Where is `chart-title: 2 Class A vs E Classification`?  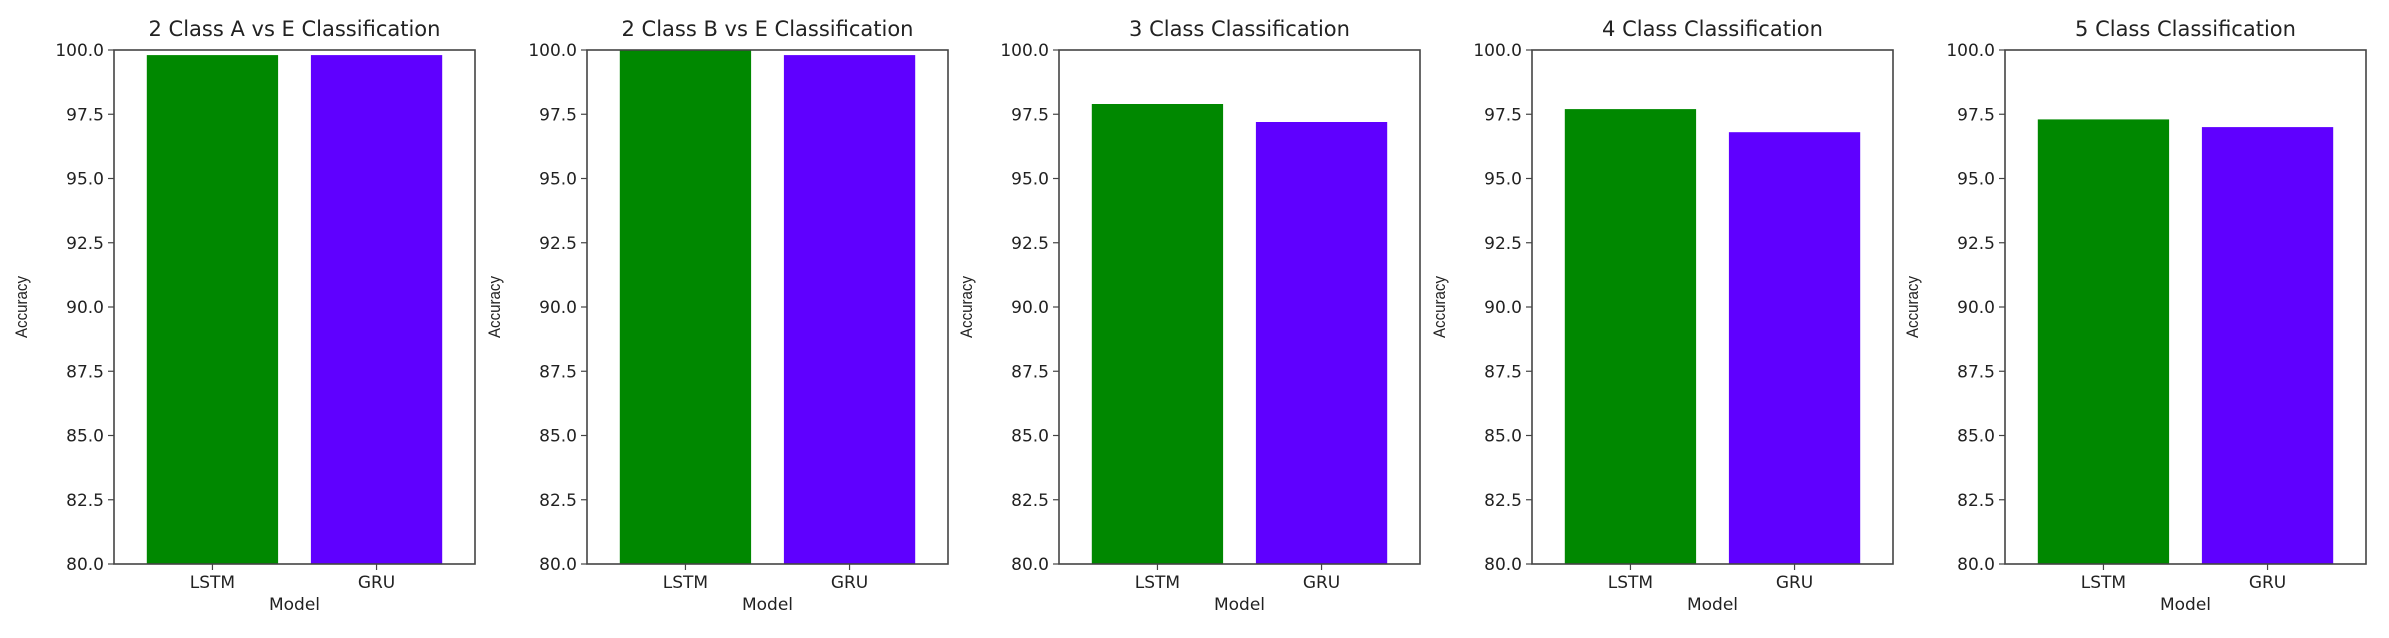
chart-title: 2 Class A vs E Classification is located at coordinates (295, 29).